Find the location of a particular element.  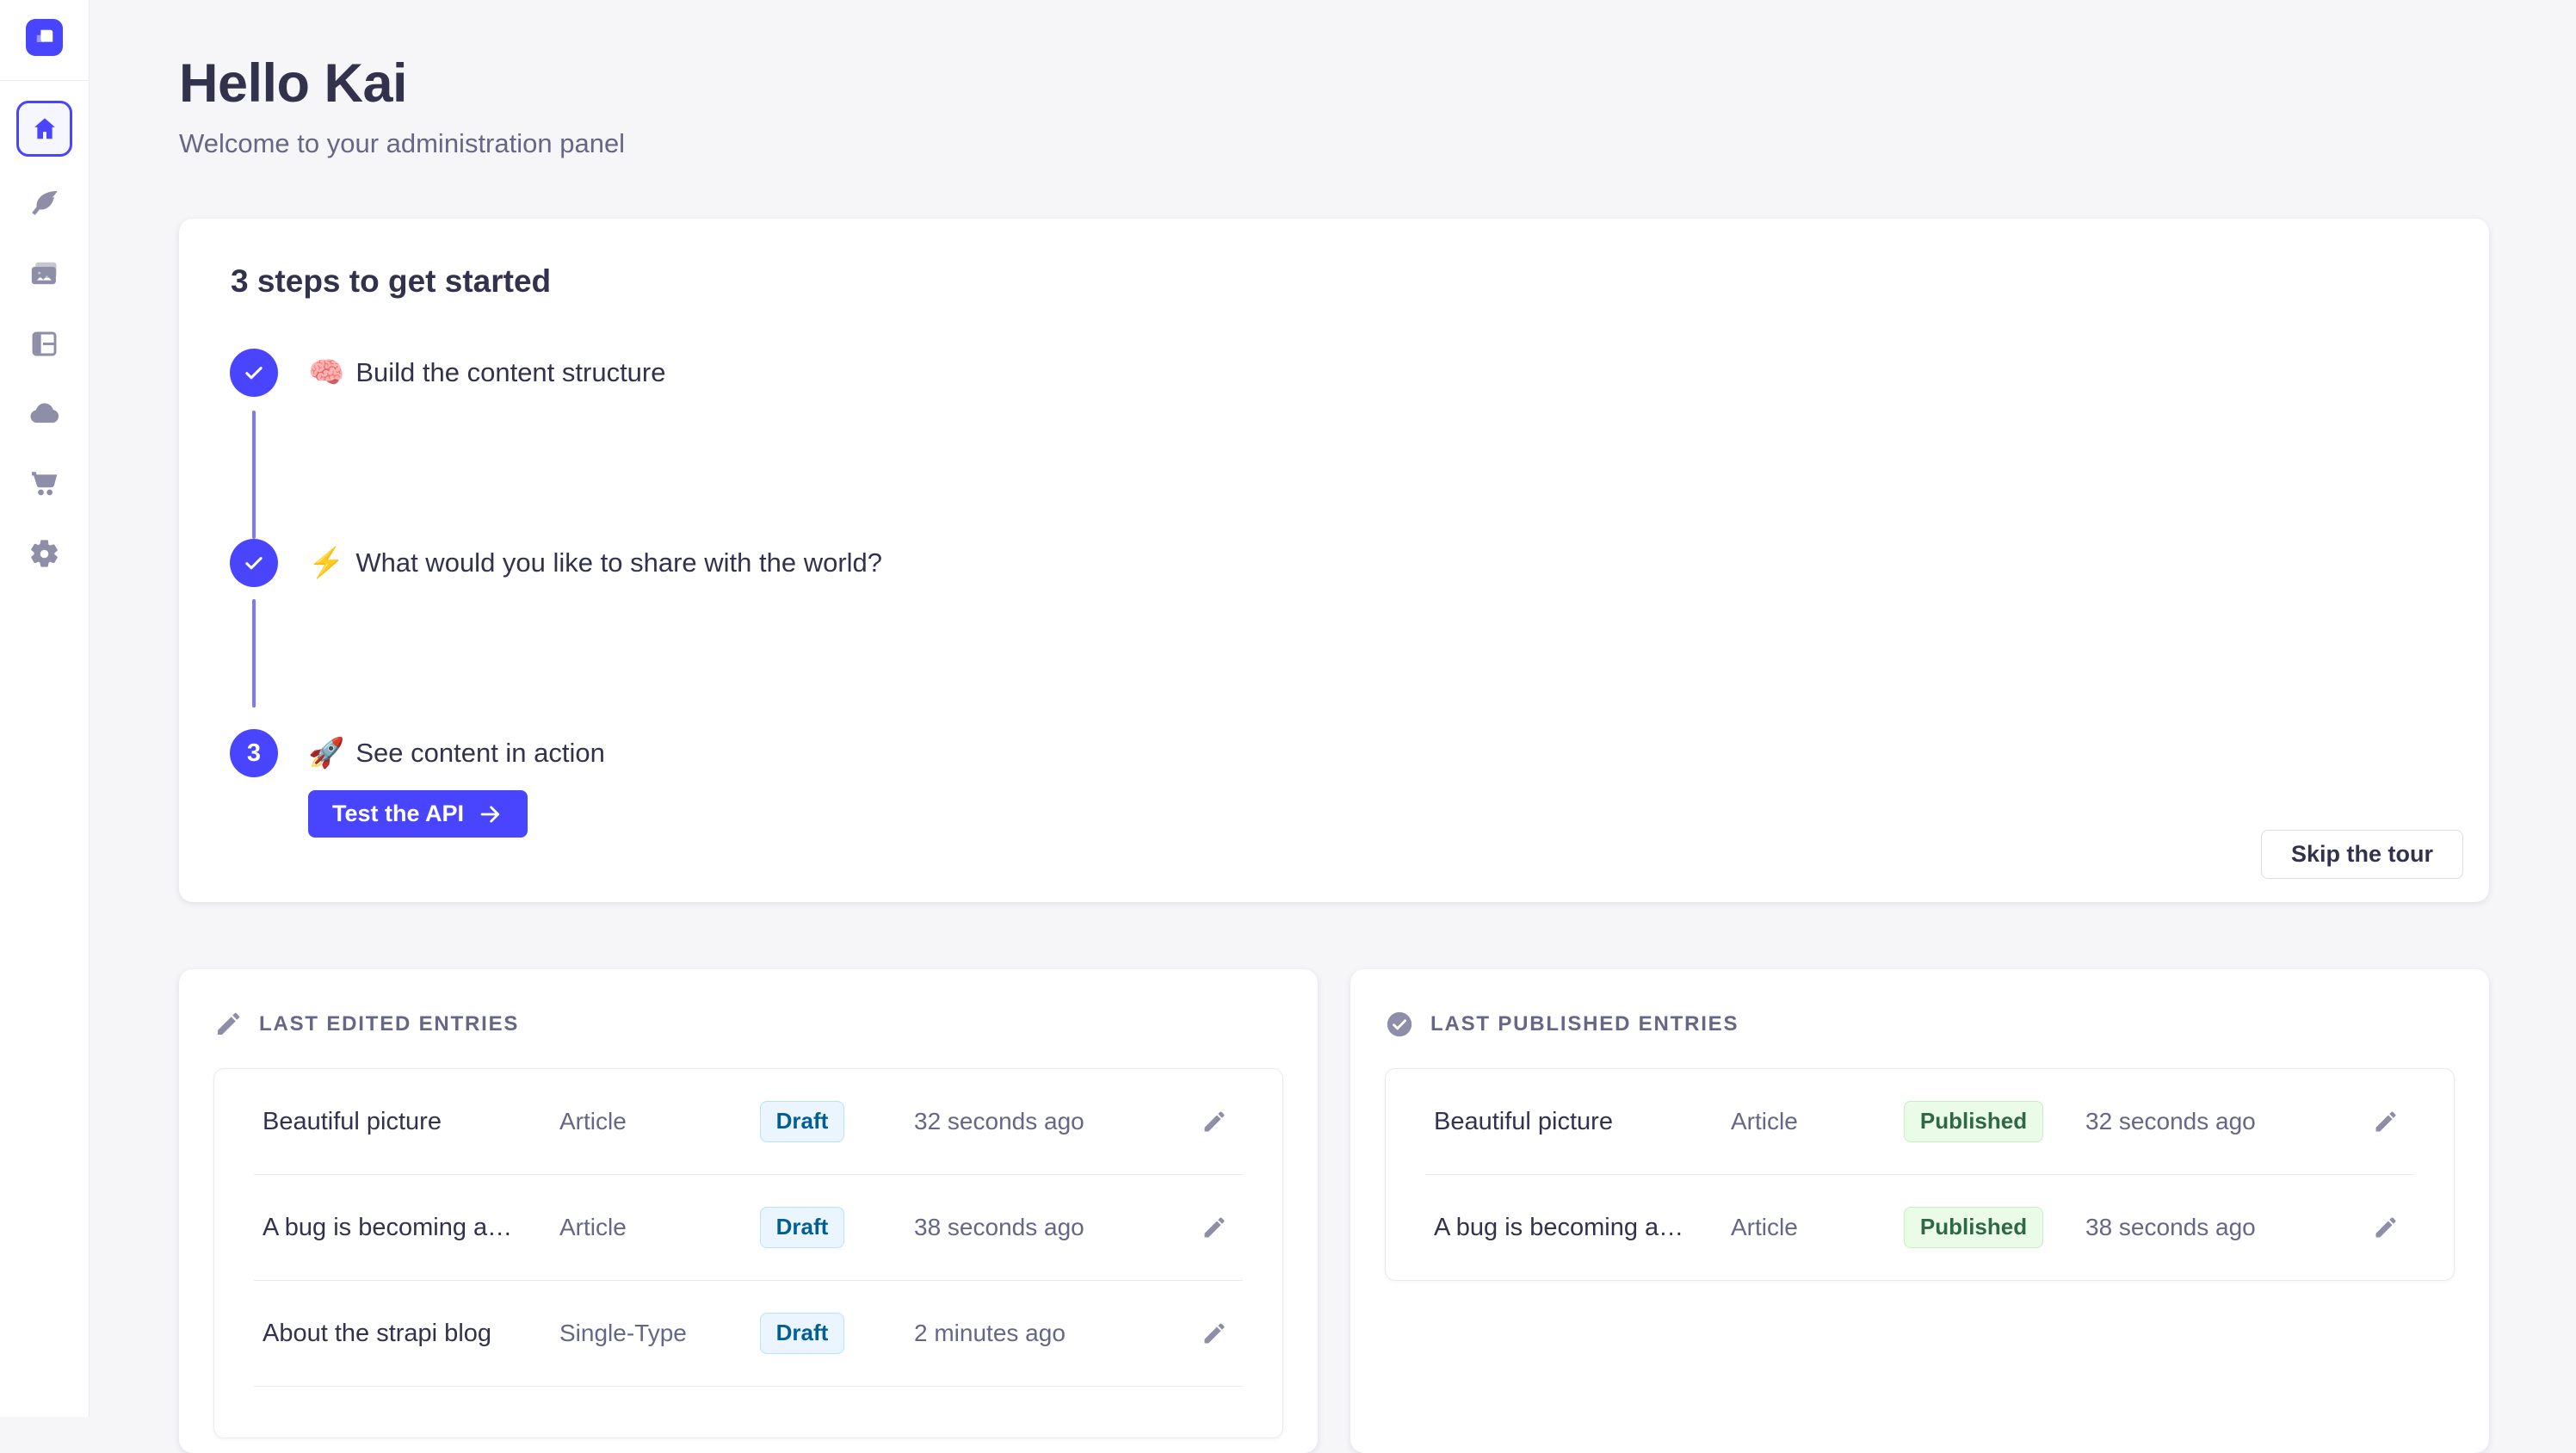

layout-icon is located at coordinates (44, 343).